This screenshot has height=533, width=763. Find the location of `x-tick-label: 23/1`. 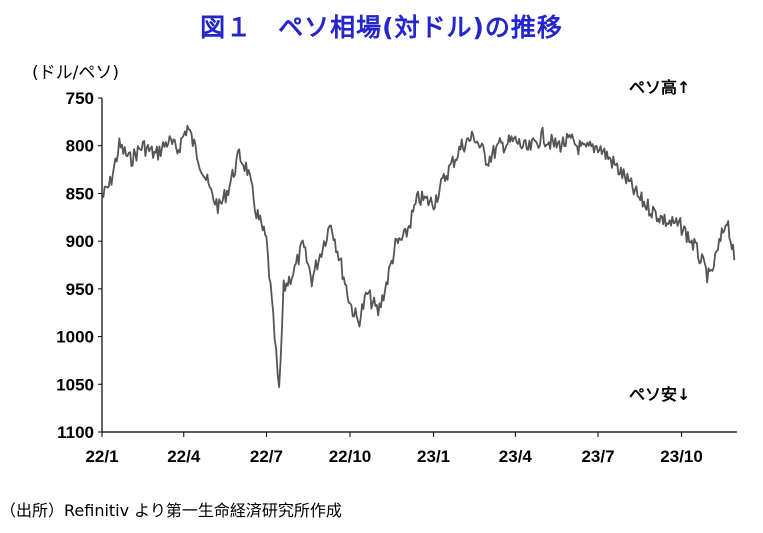

x-tick-label: 23/1 is located at coordinates (433, 456).